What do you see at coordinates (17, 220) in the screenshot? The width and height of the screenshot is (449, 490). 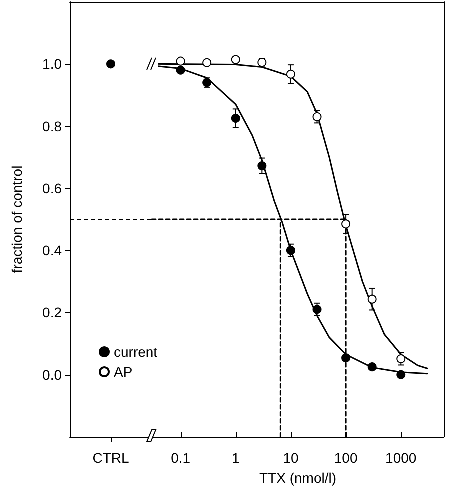 I see `y-axis-title: fraction of control` at bounding box center [17, 220].